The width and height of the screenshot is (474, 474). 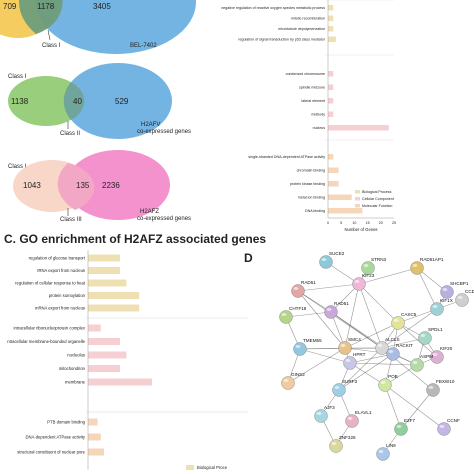 I want to click on panel-c-bp-label: regulation of glucose transport, so click(x=57, y=258).